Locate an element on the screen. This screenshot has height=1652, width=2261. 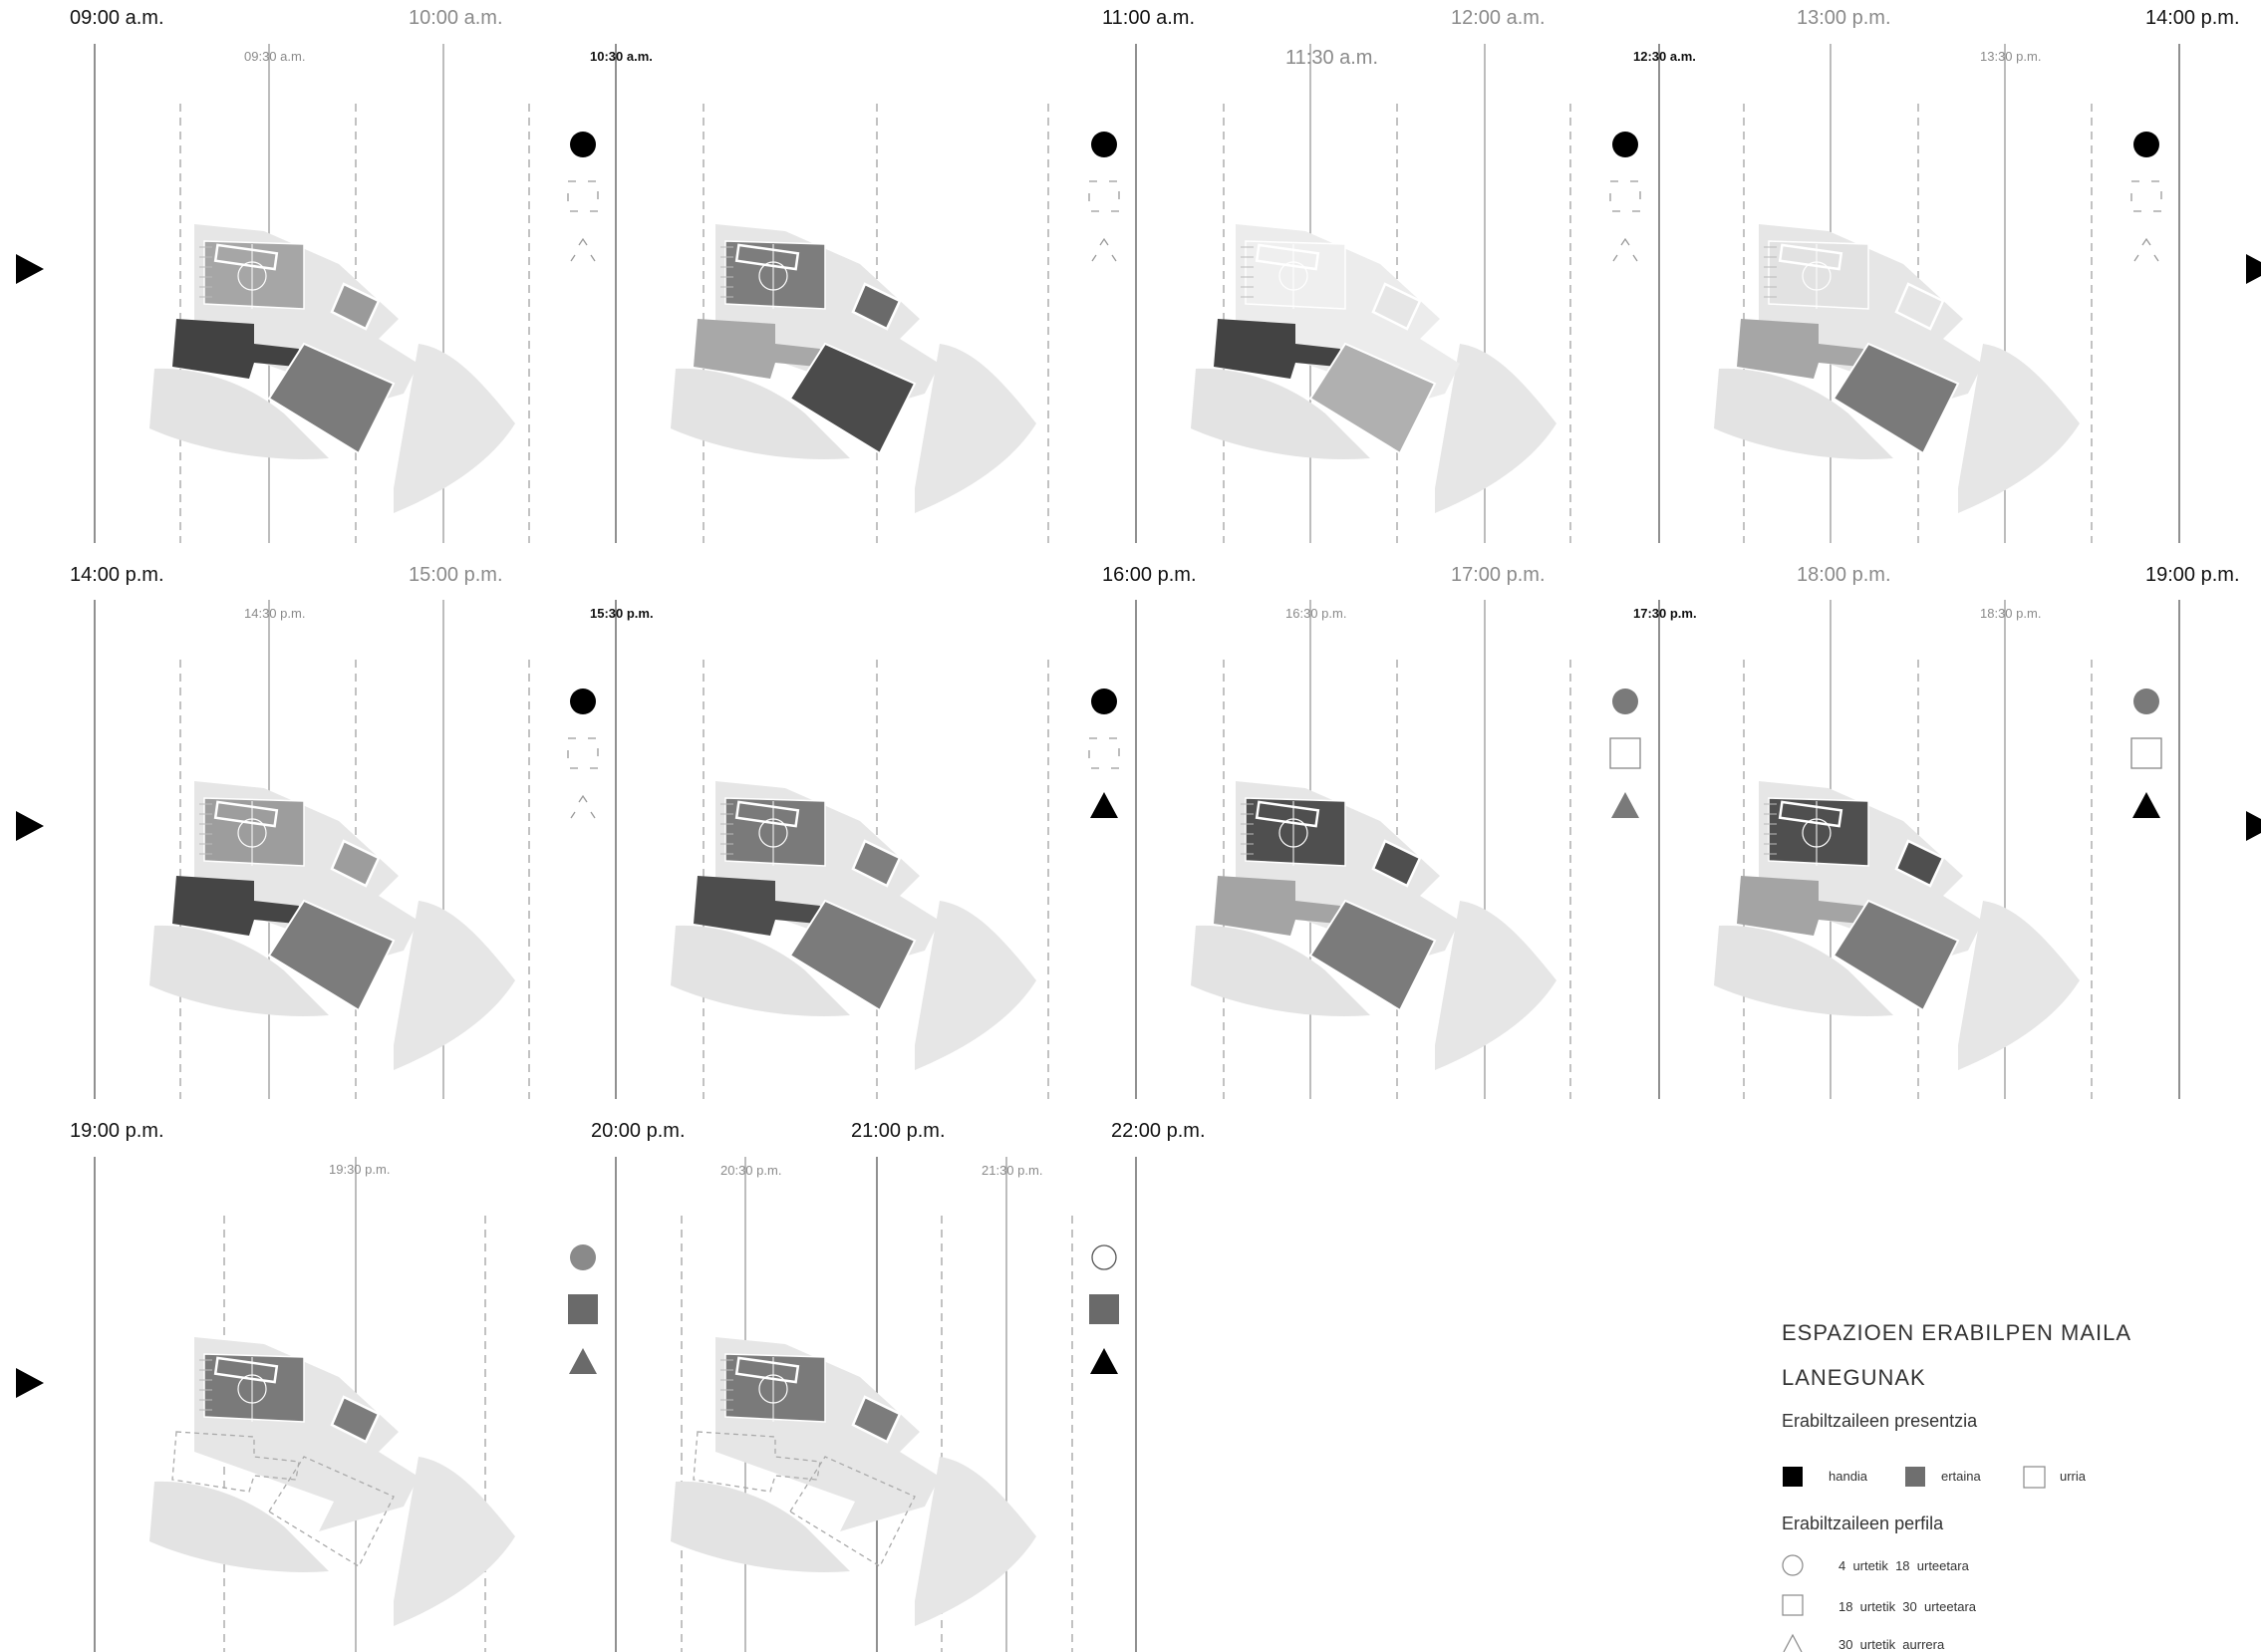
presence-heading: Erabiltzaileen presentzia is located at coordinates (1880, 1421).